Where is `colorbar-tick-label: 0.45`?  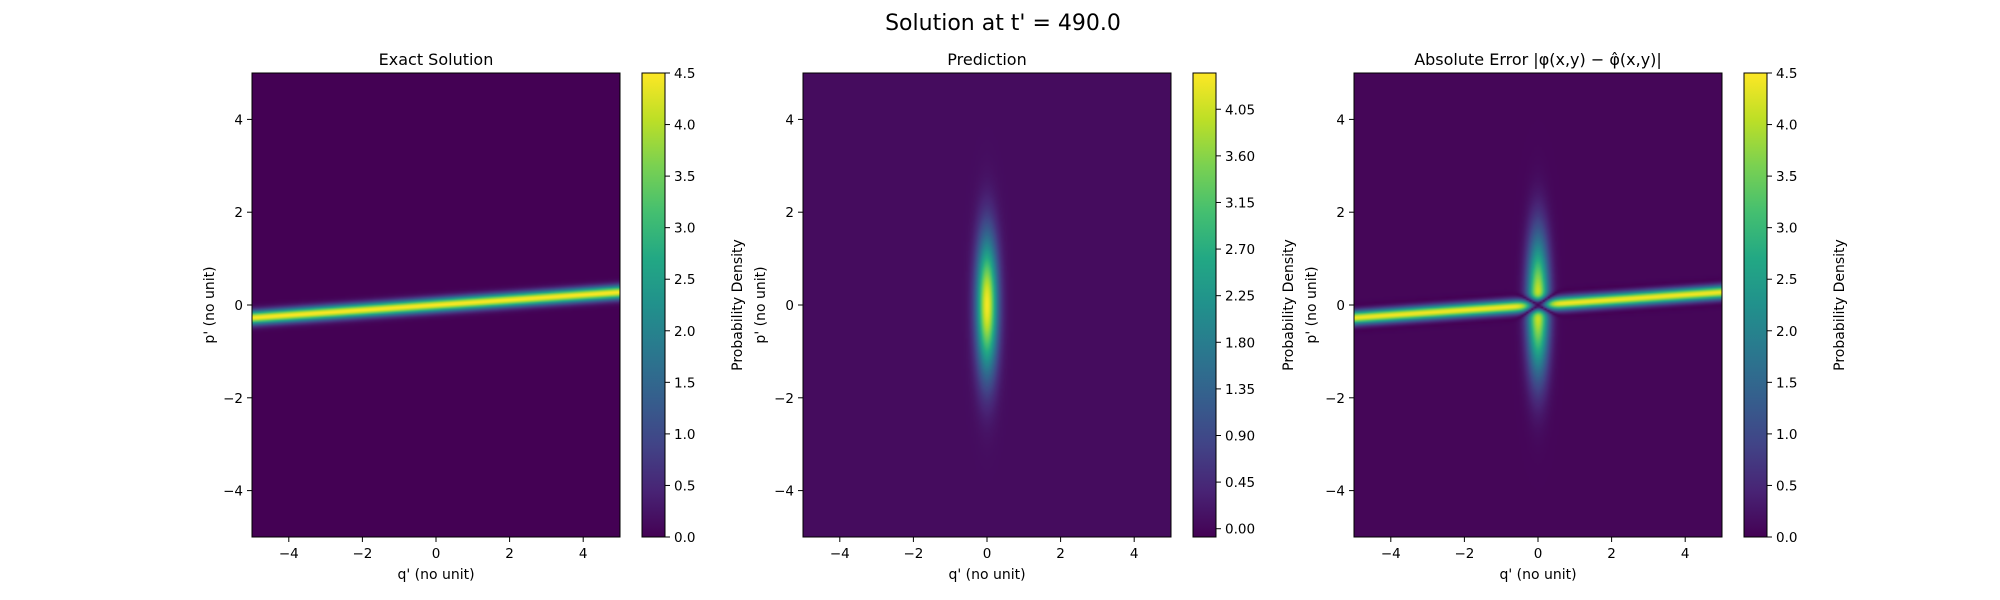 colorbar-tick-label: 0.45 is located at coordinates (1240, 483).